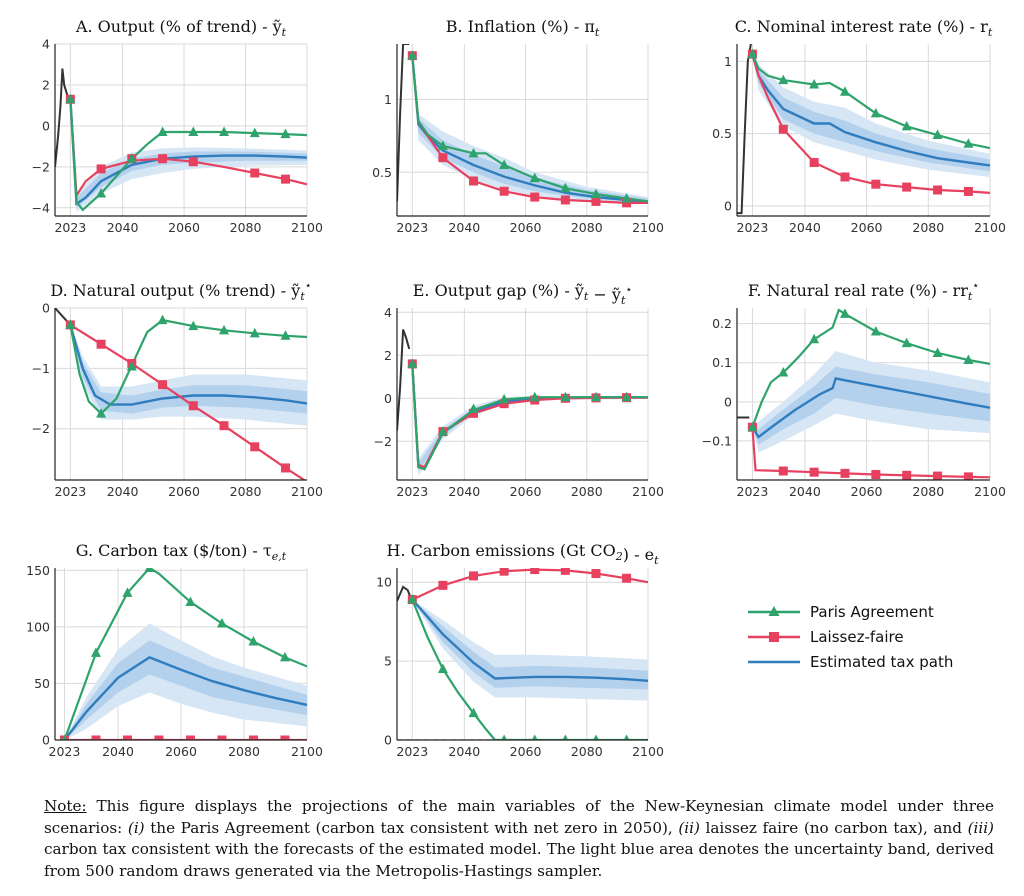 The width and height of the screenshot is (1024, 896). What do you see at coordinates (498, 290) in the screenshot?
I see `title-main: E. Output gap (%) - ỹ` at bounding box center [498, 290].